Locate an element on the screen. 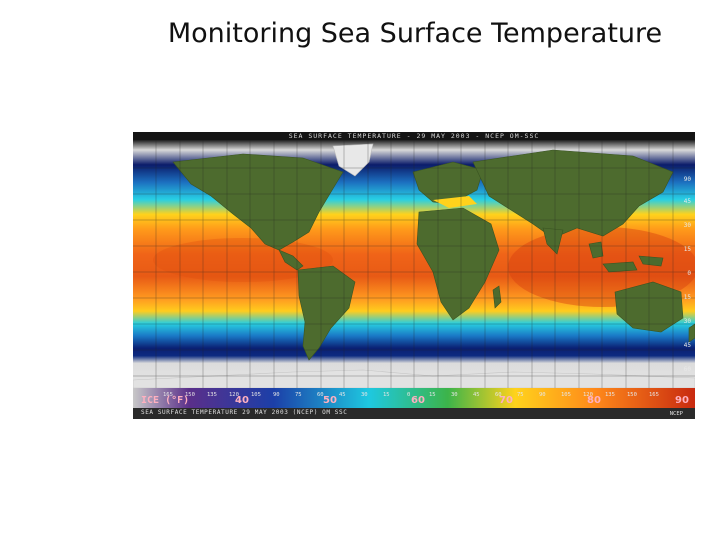  ice-unit-label: ICE (°F) is located at coordinates (165, 400).